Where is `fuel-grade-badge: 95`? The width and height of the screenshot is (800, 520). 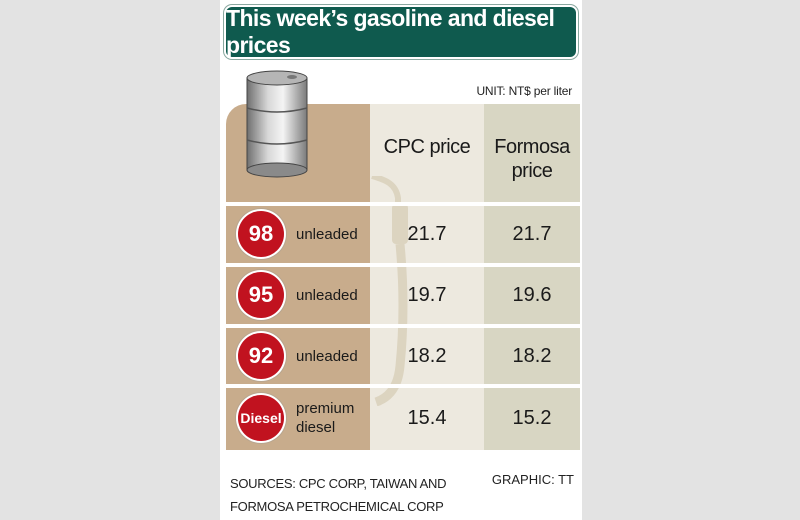
fuel-grade-badge: 95 is located at coordinates (261, 295).